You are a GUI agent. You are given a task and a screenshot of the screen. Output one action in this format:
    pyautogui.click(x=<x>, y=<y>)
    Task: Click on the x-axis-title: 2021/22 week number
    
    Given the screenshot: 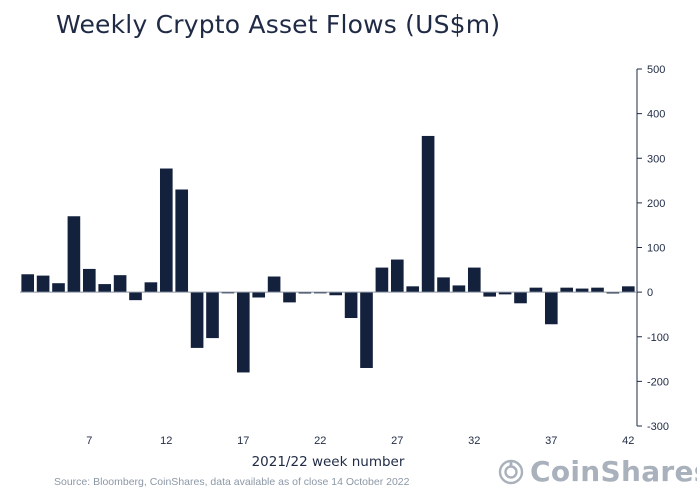 What is the action you would take?
    pyautogui.click(x=328, y=462)
    